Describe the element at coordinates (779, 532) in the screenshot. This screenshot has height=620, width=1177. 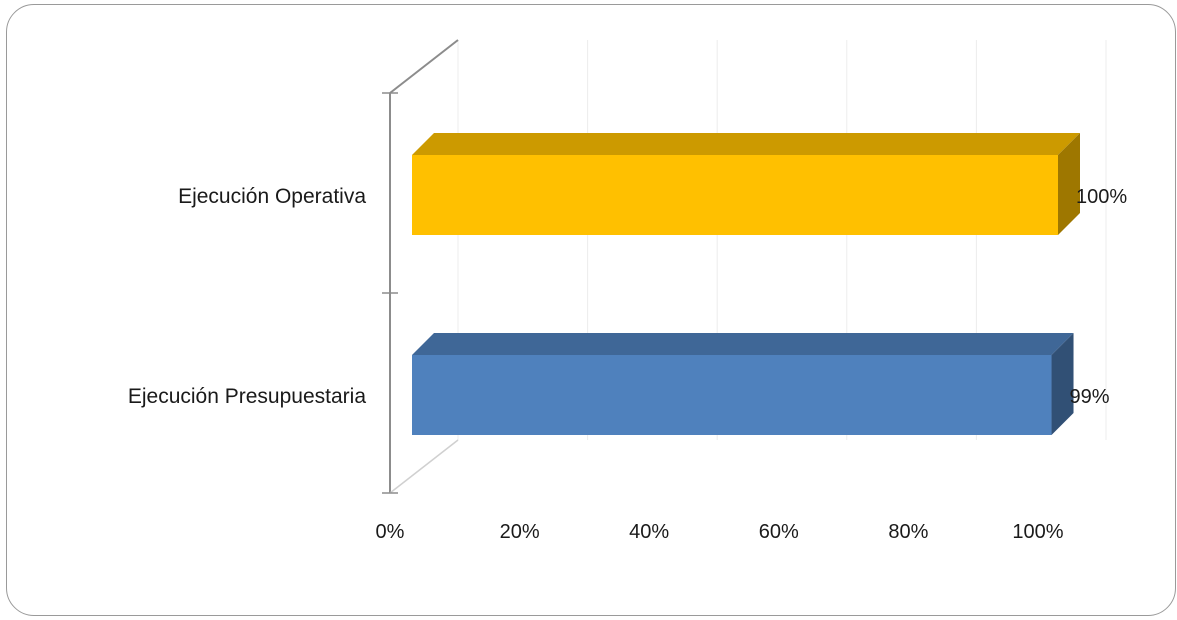
I see `x-tick-label: 60%` at that location.